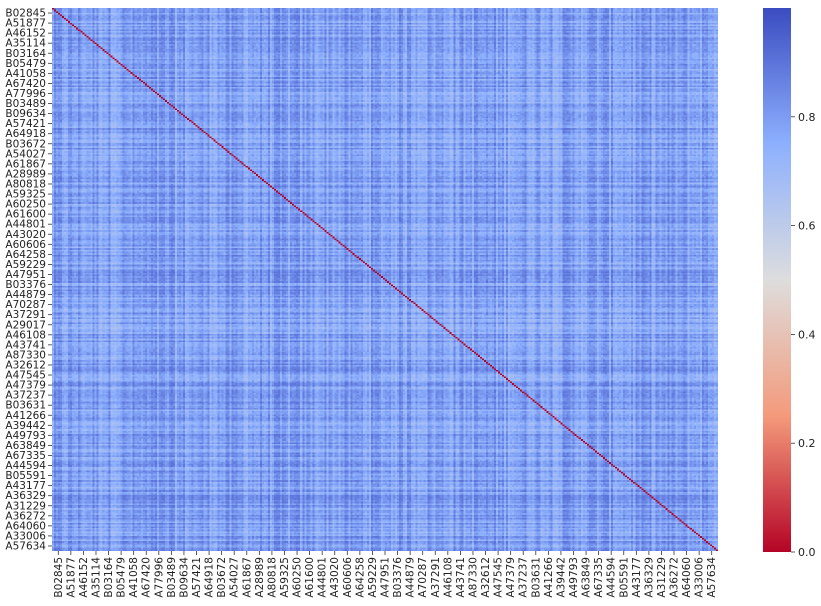 The height and width of the screenshot is (606, 821). What do you see at coordinates (272, 577) in the screenshot?
I see `column-tick-label: A80818` at bounding box center [272, 577].